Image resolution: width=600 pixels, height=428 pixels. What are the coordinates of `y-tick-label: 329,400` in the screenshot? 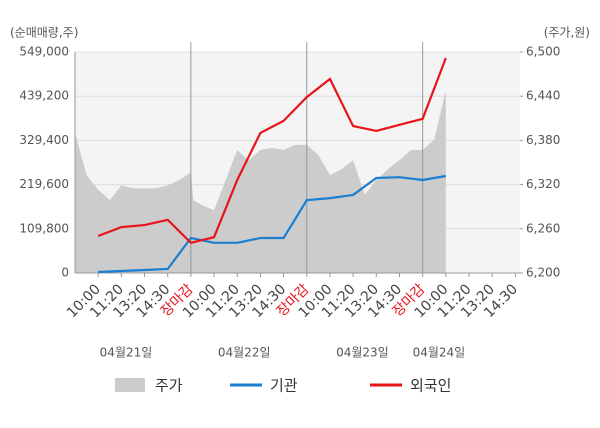 It's located at (44, 140).